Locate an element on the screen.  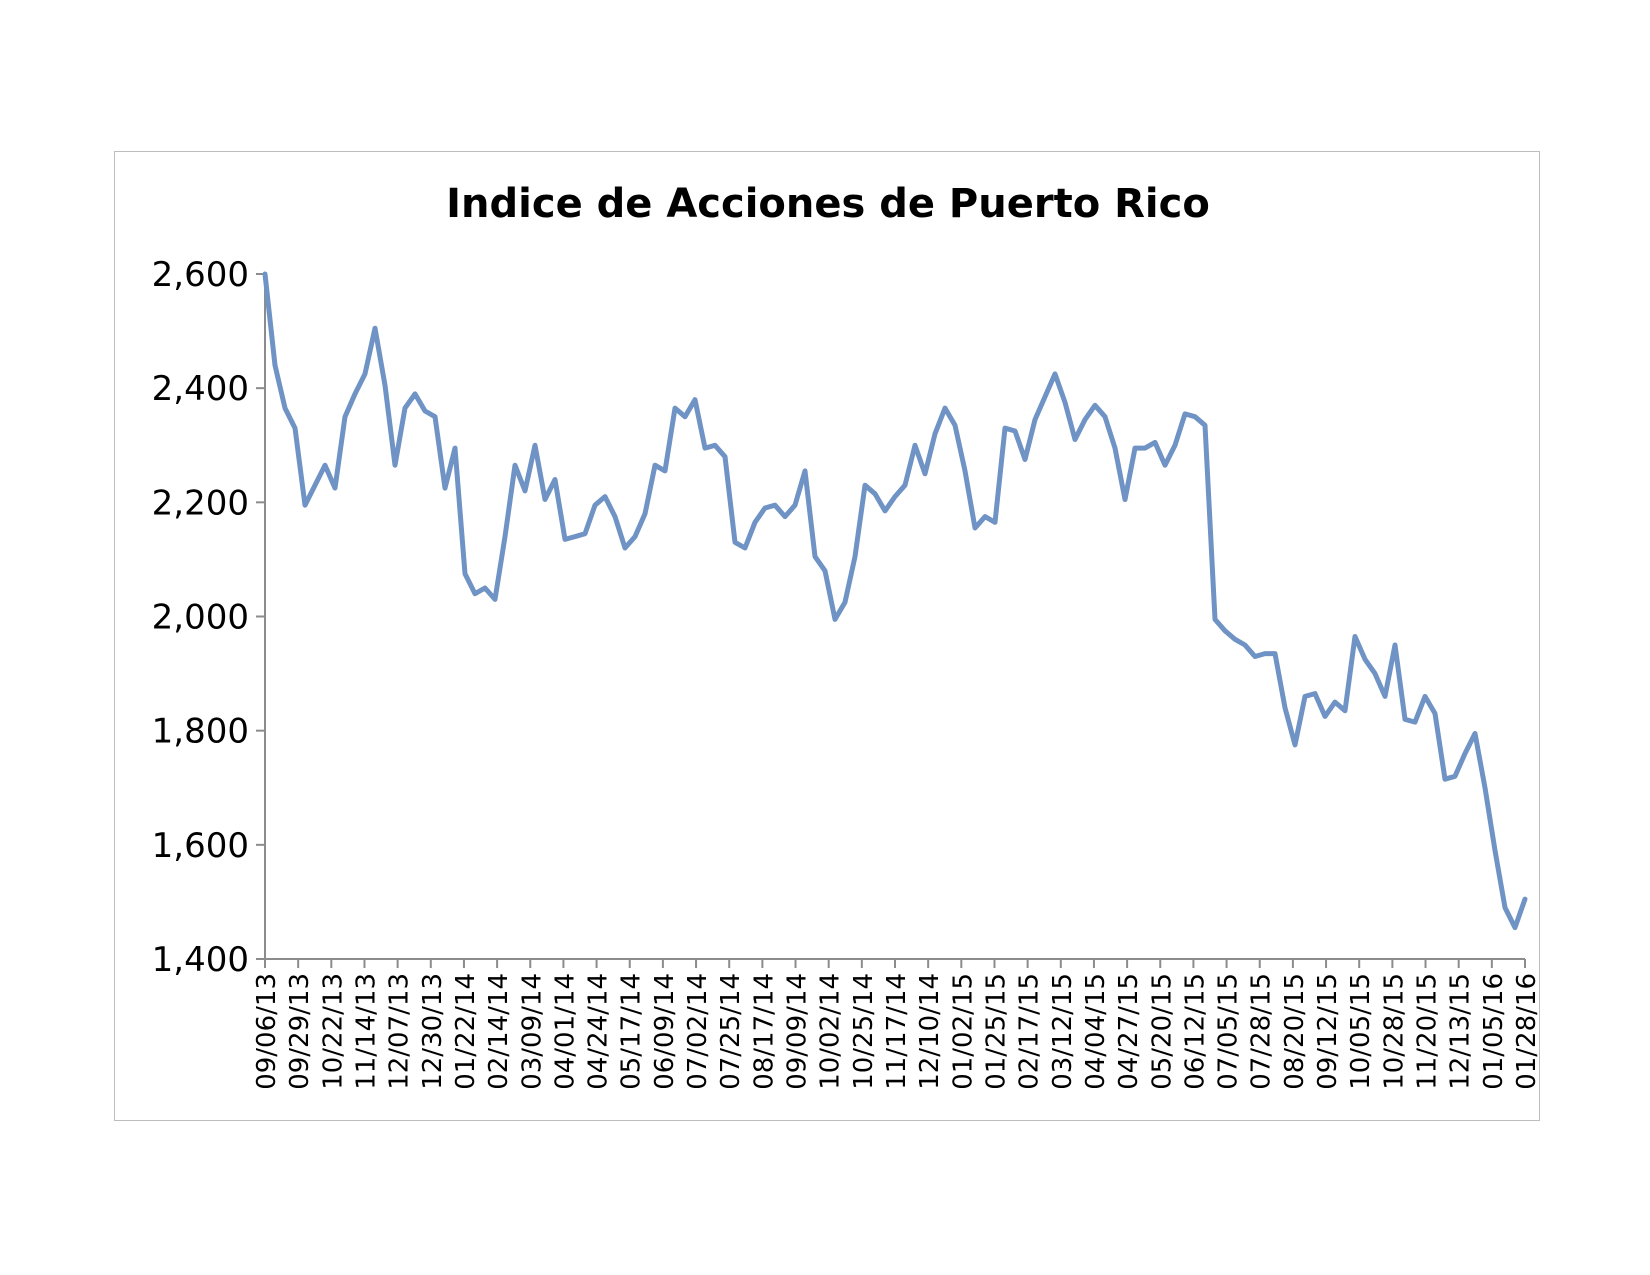
y-tick-label: 2,400 is located at coordinates (200, 389).